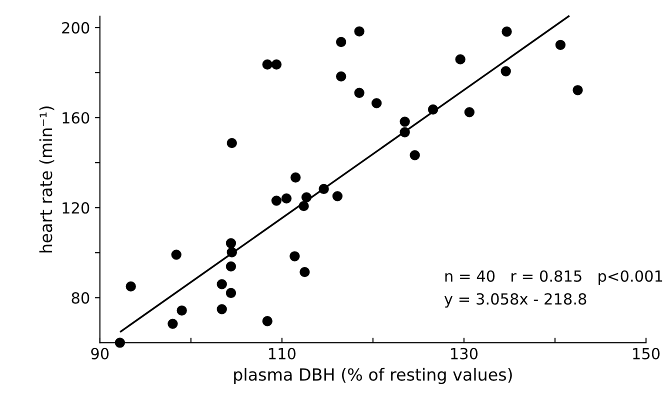 The height and width of the screenshot is (408, 666). Describe the element at coordinates (76, 28) in the screenshot. I see `y-tick-label: 200` at that location.